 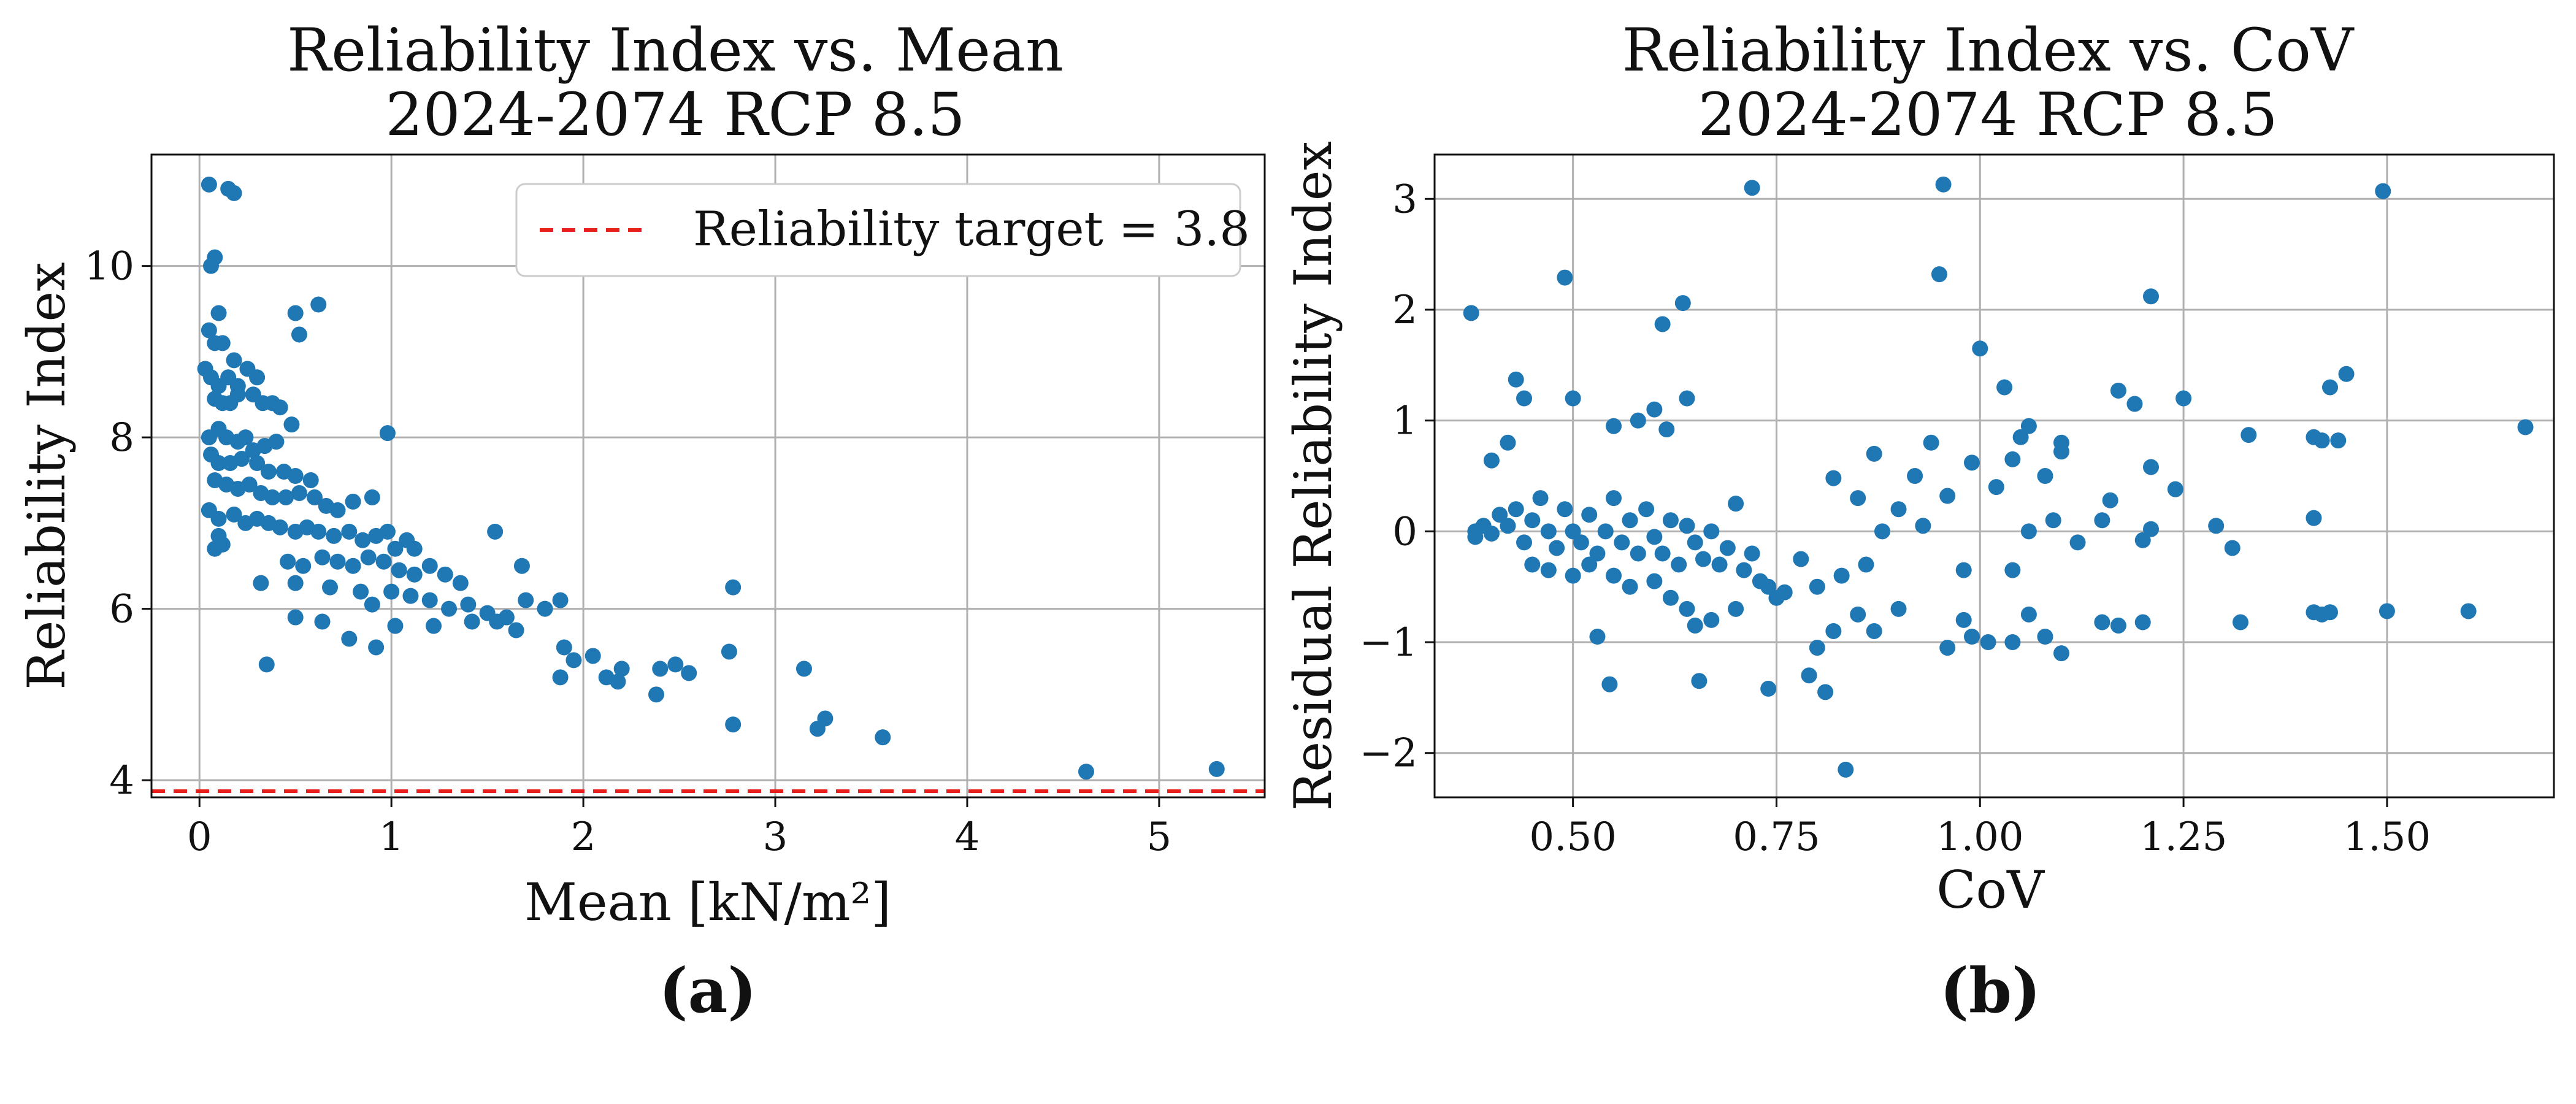 I want to click on chart-b-y-tick-label: 3, so click(x=1404, y=199).